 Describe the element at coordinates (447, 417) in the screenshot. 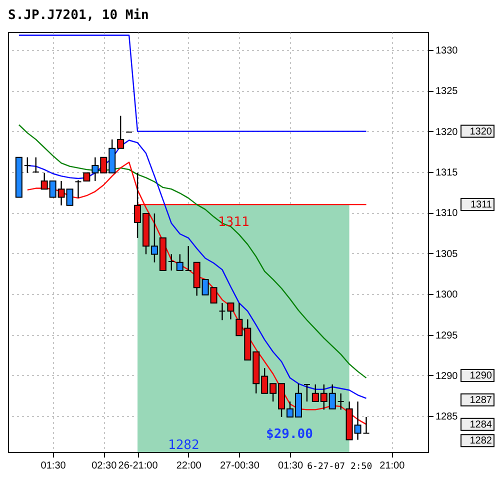

I see `y-tick-label: 1285` at that location.